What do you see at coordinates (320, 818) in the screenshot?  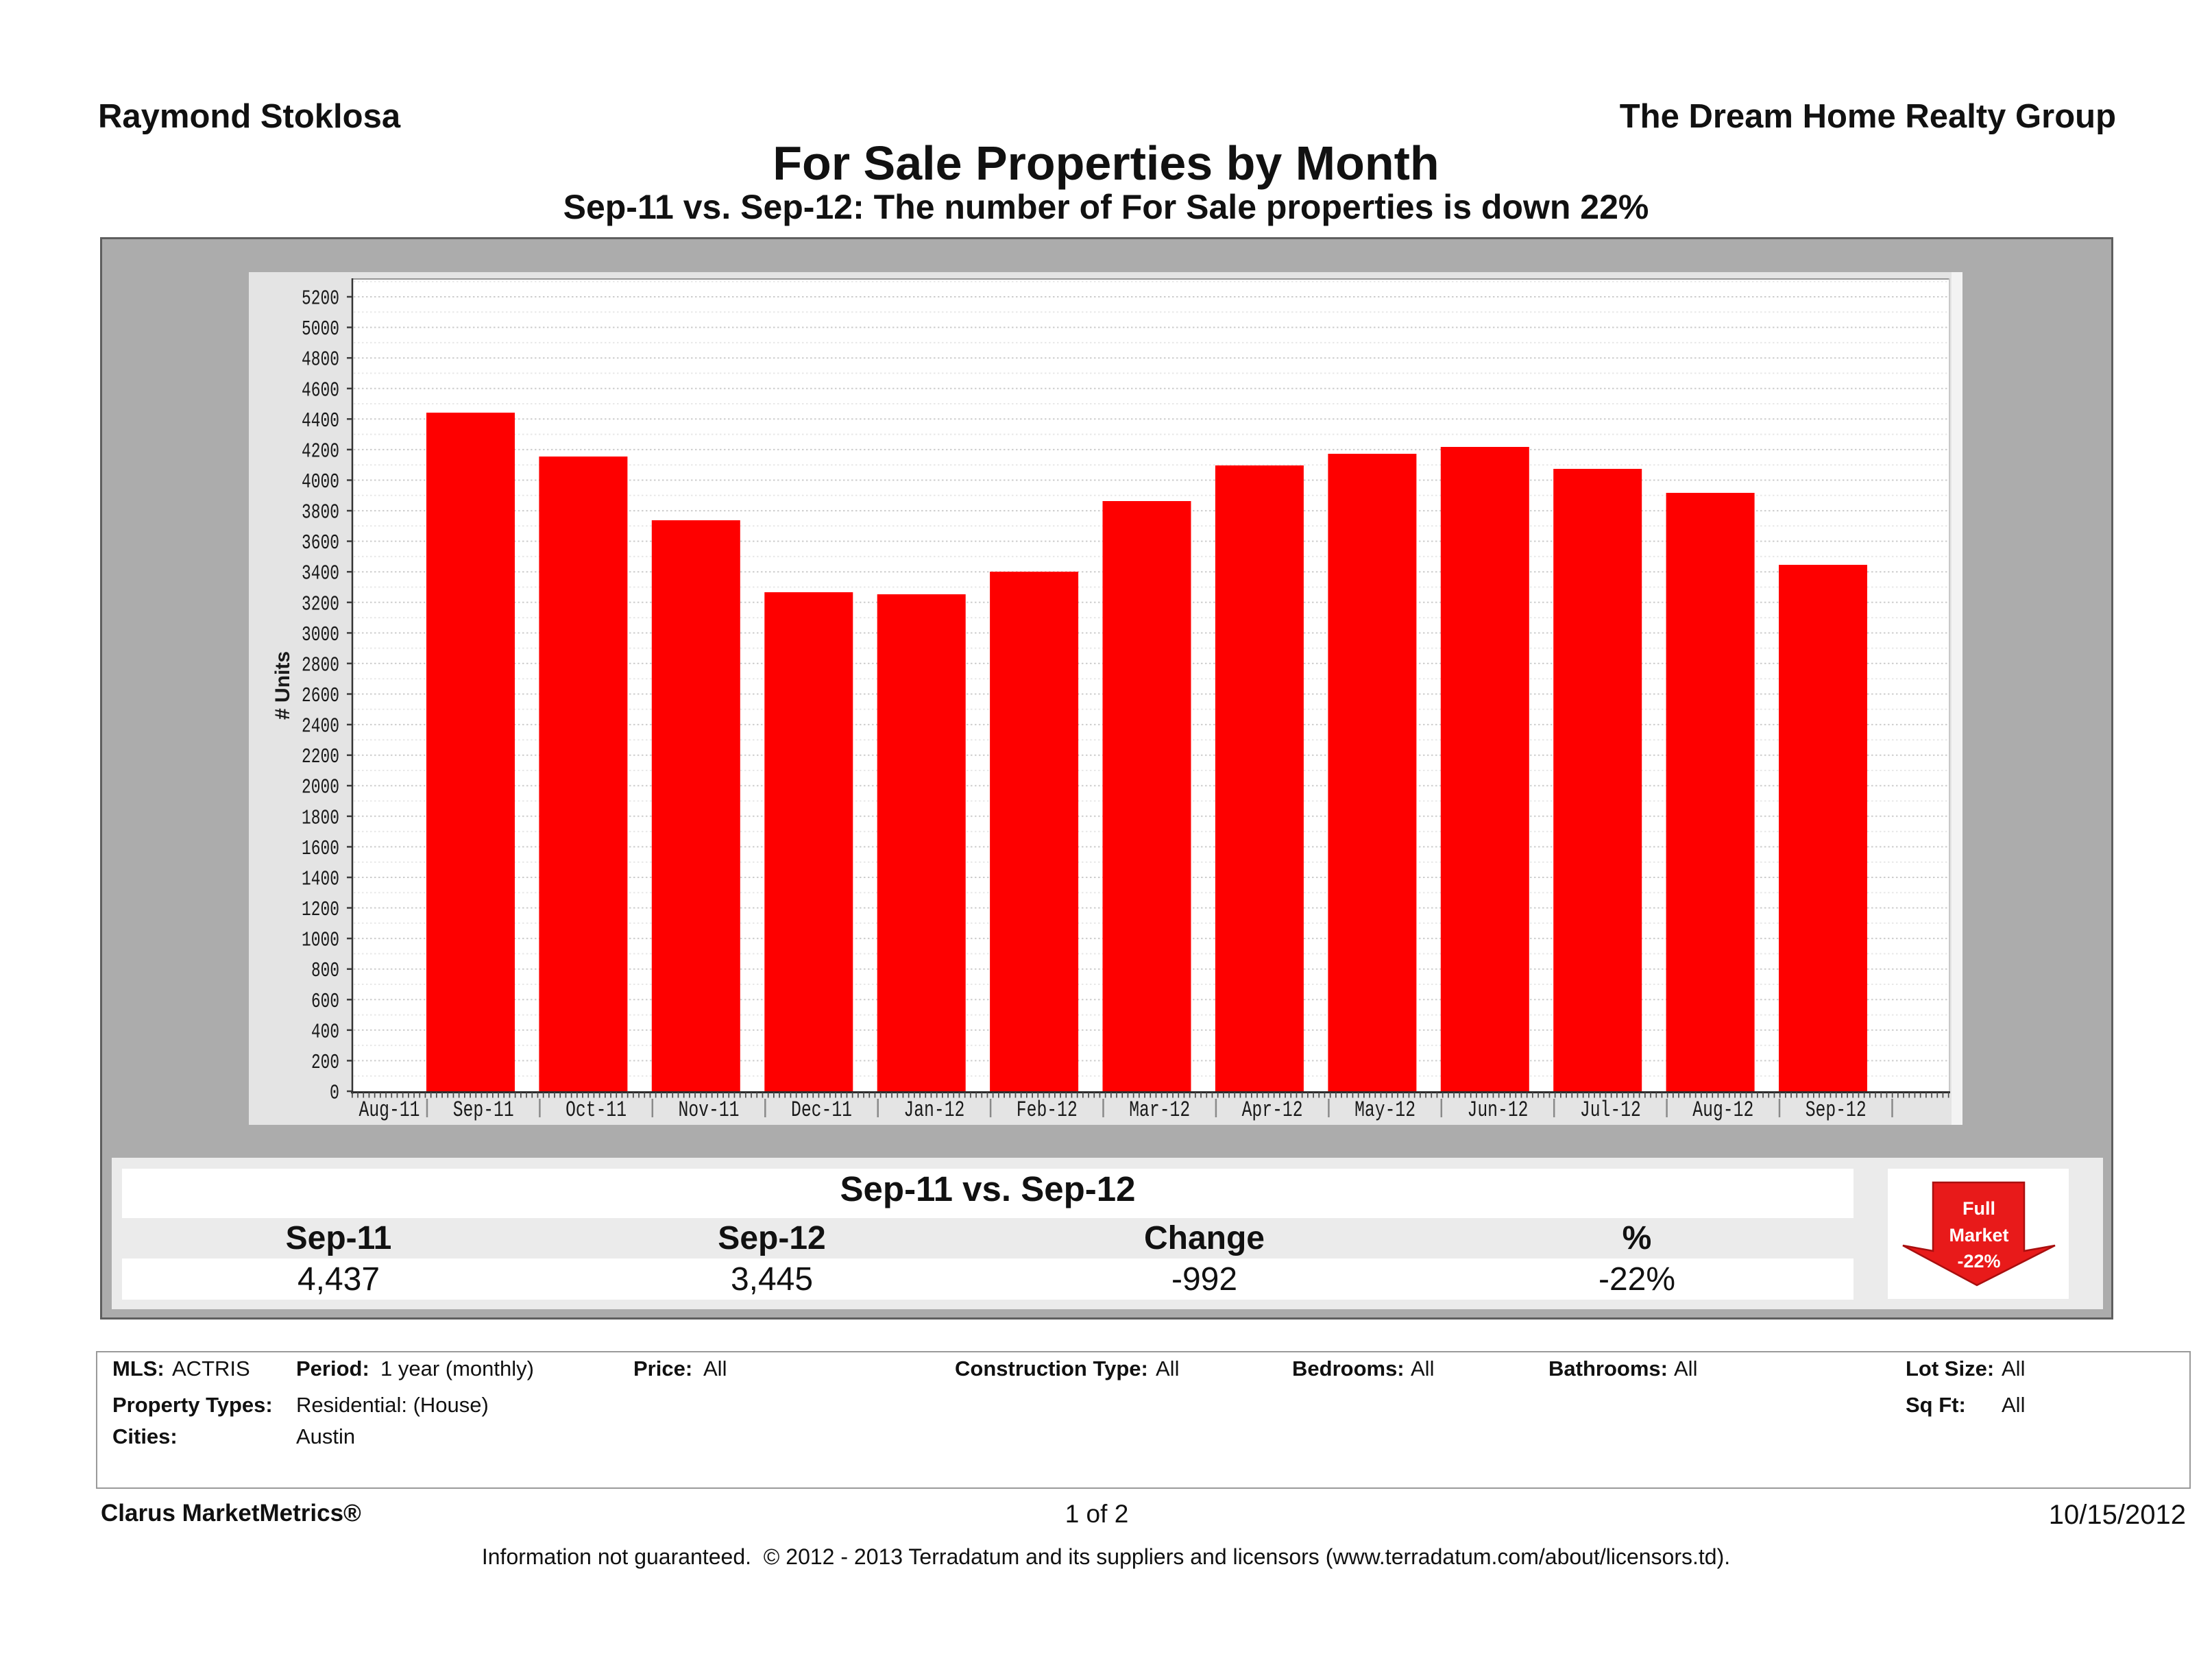 I see `svg-text: 1800` at bounding box center [320, 818].